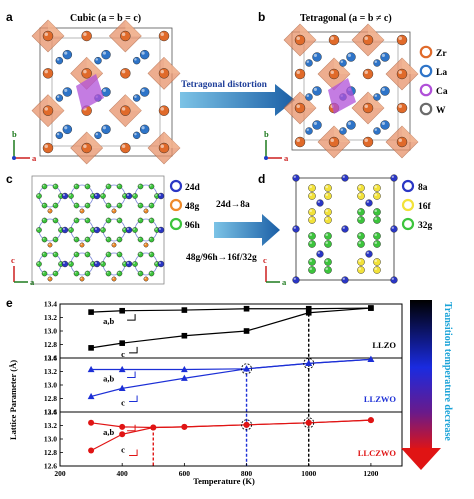  I want to click on unit-cell, so click(351, 91).